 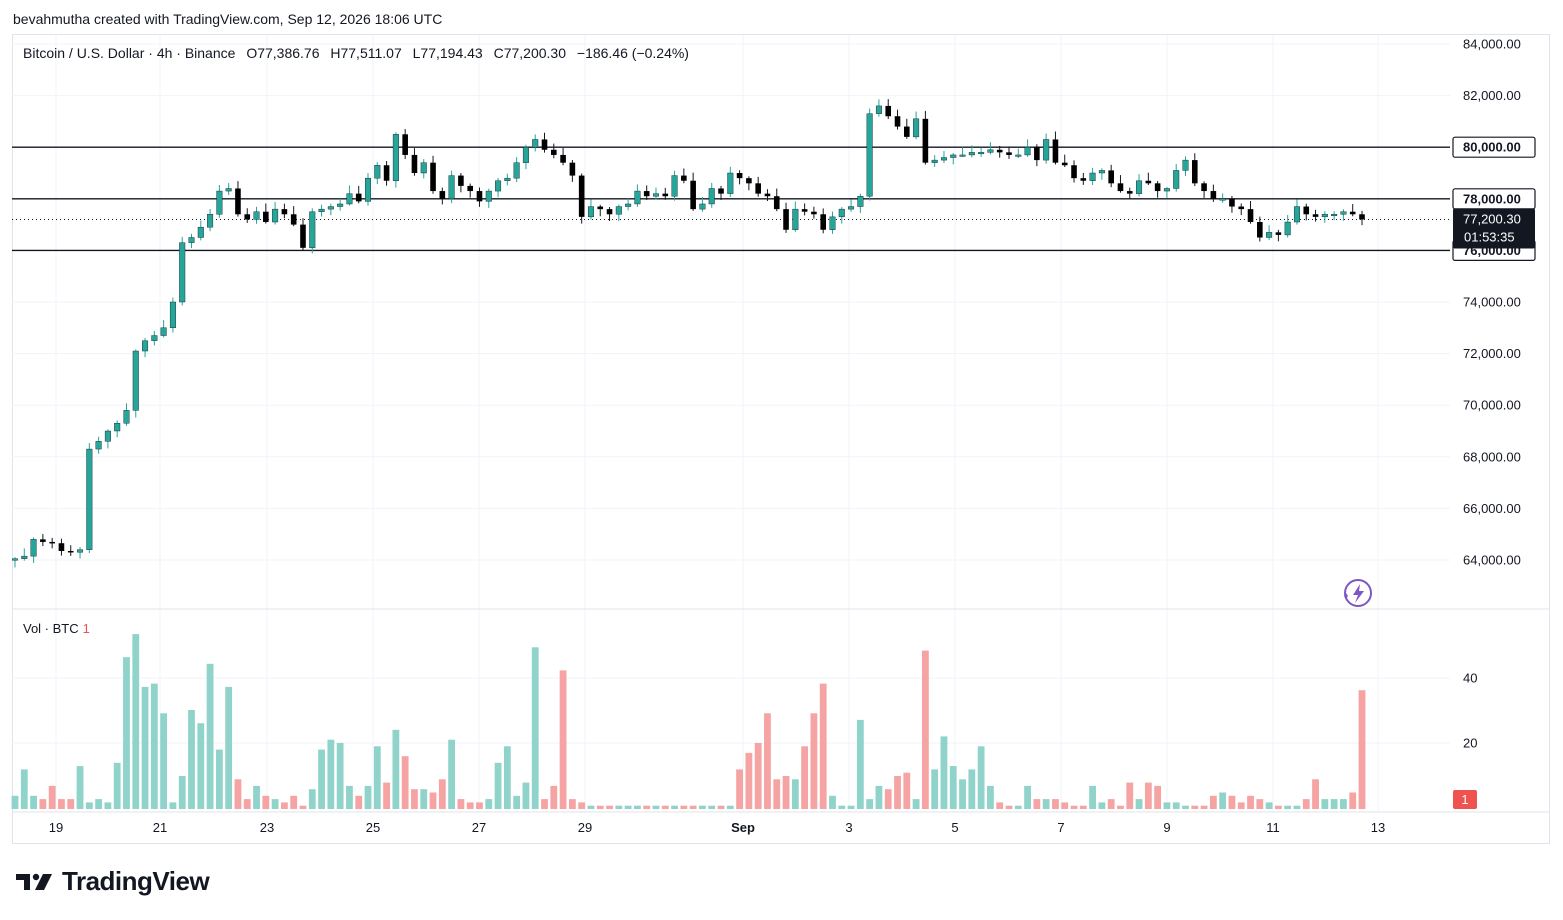 What do you see at coordinates (1492, 405) in the screenshot?
I see `price-tick-label: 70,000.00` at bounding box center [1492, 405].